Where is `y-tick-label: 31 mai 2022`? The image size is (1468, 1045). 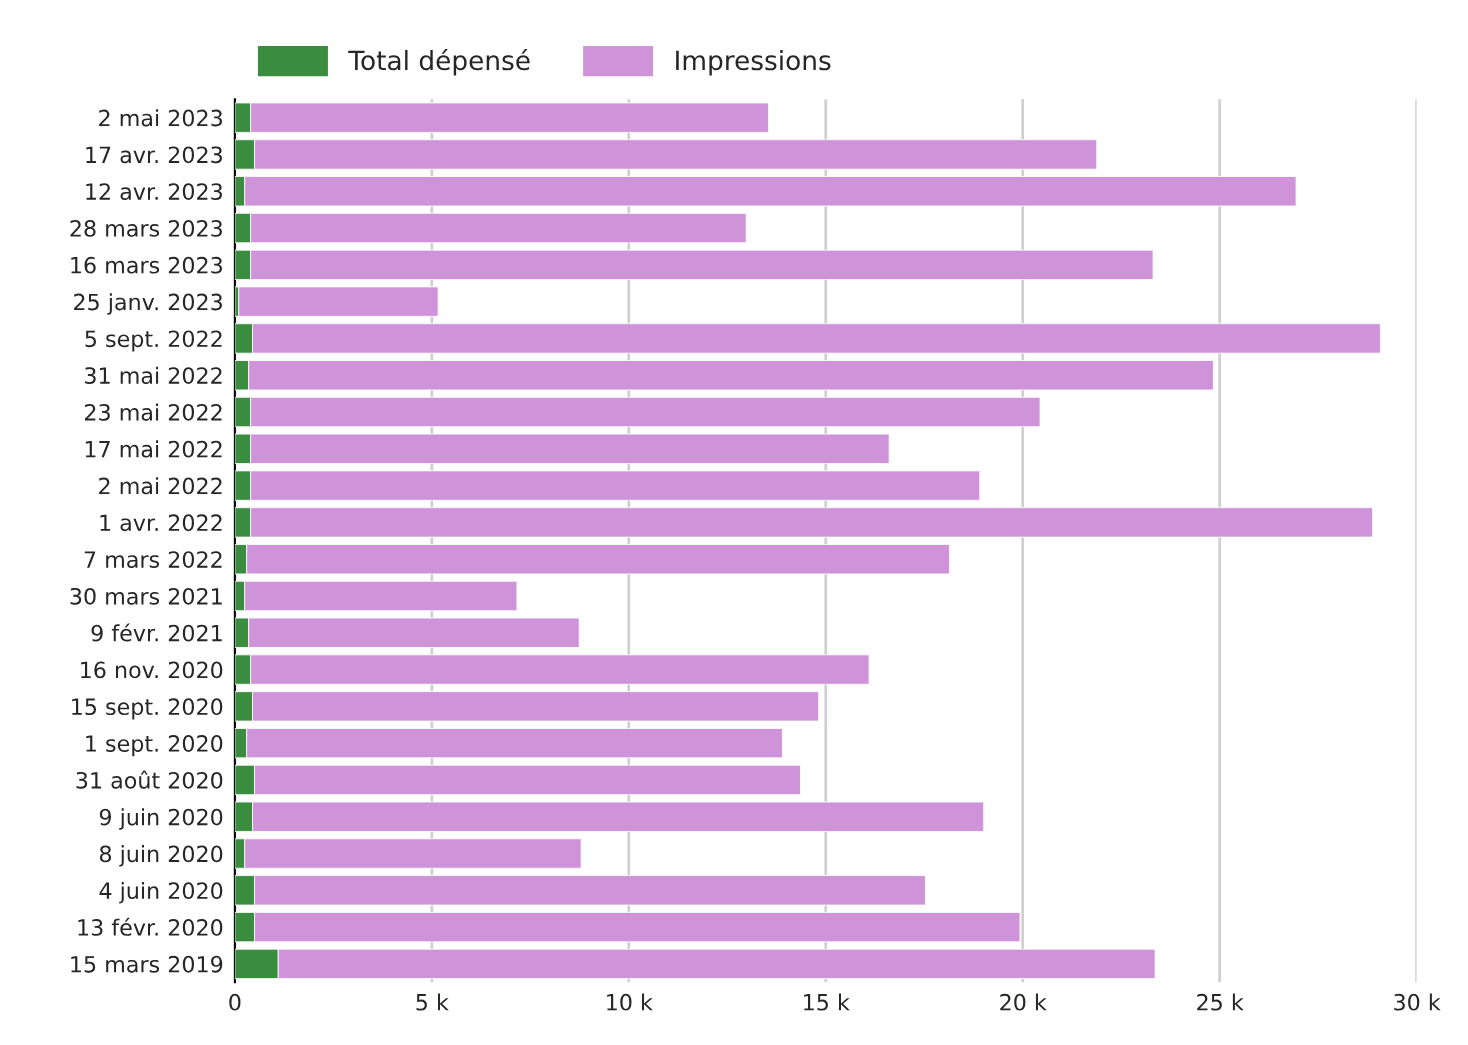 y-tick-label: 31 mai 2022 is located at coordinates (153, 375).